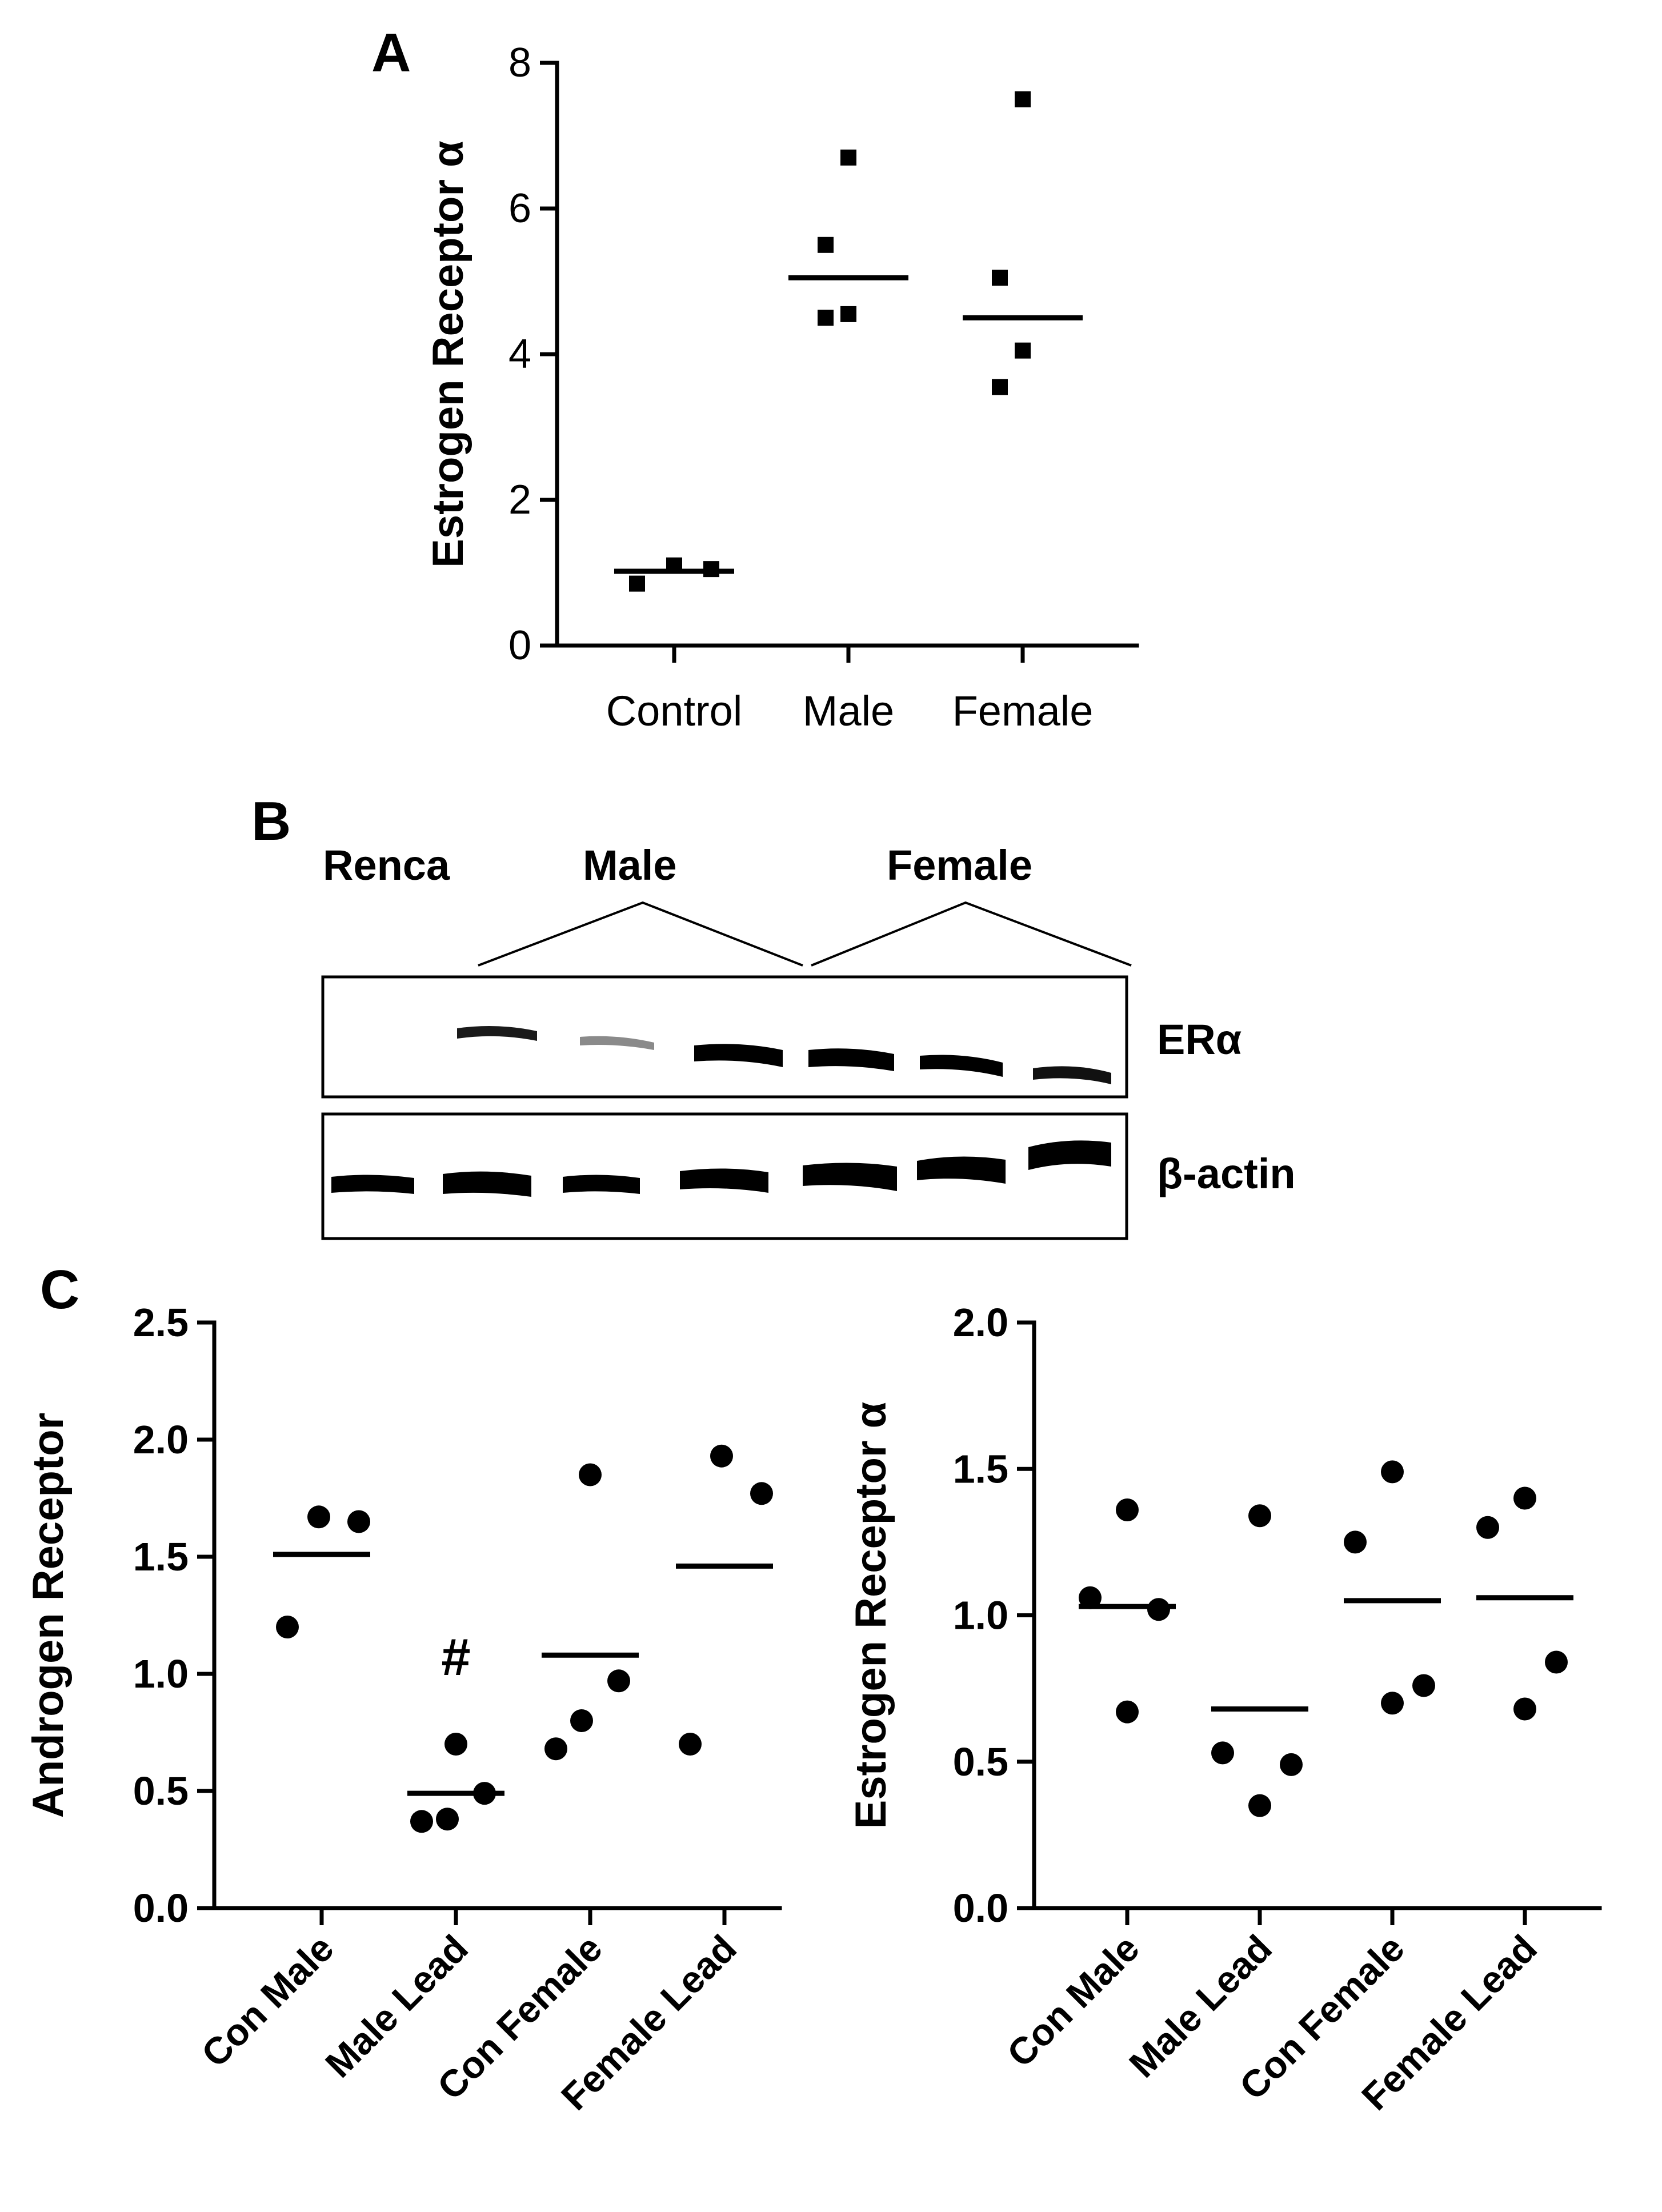  What do you see at coordinates (519, 500) in the screenshot?
I see `y-tick-label: 2` at bounding box center [519, 500].